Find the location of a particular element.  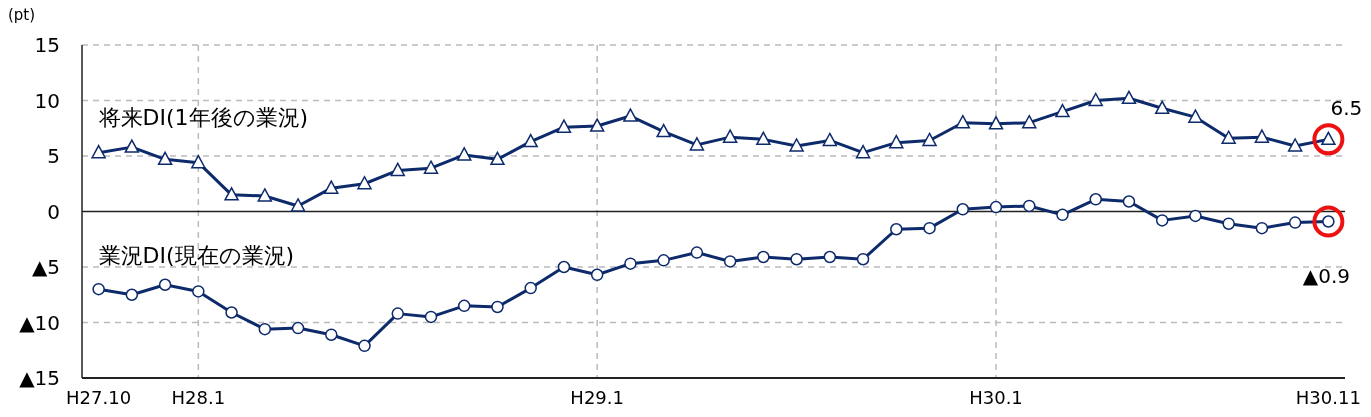

annotation: 6.5 is located at coordinates (1346, 108).